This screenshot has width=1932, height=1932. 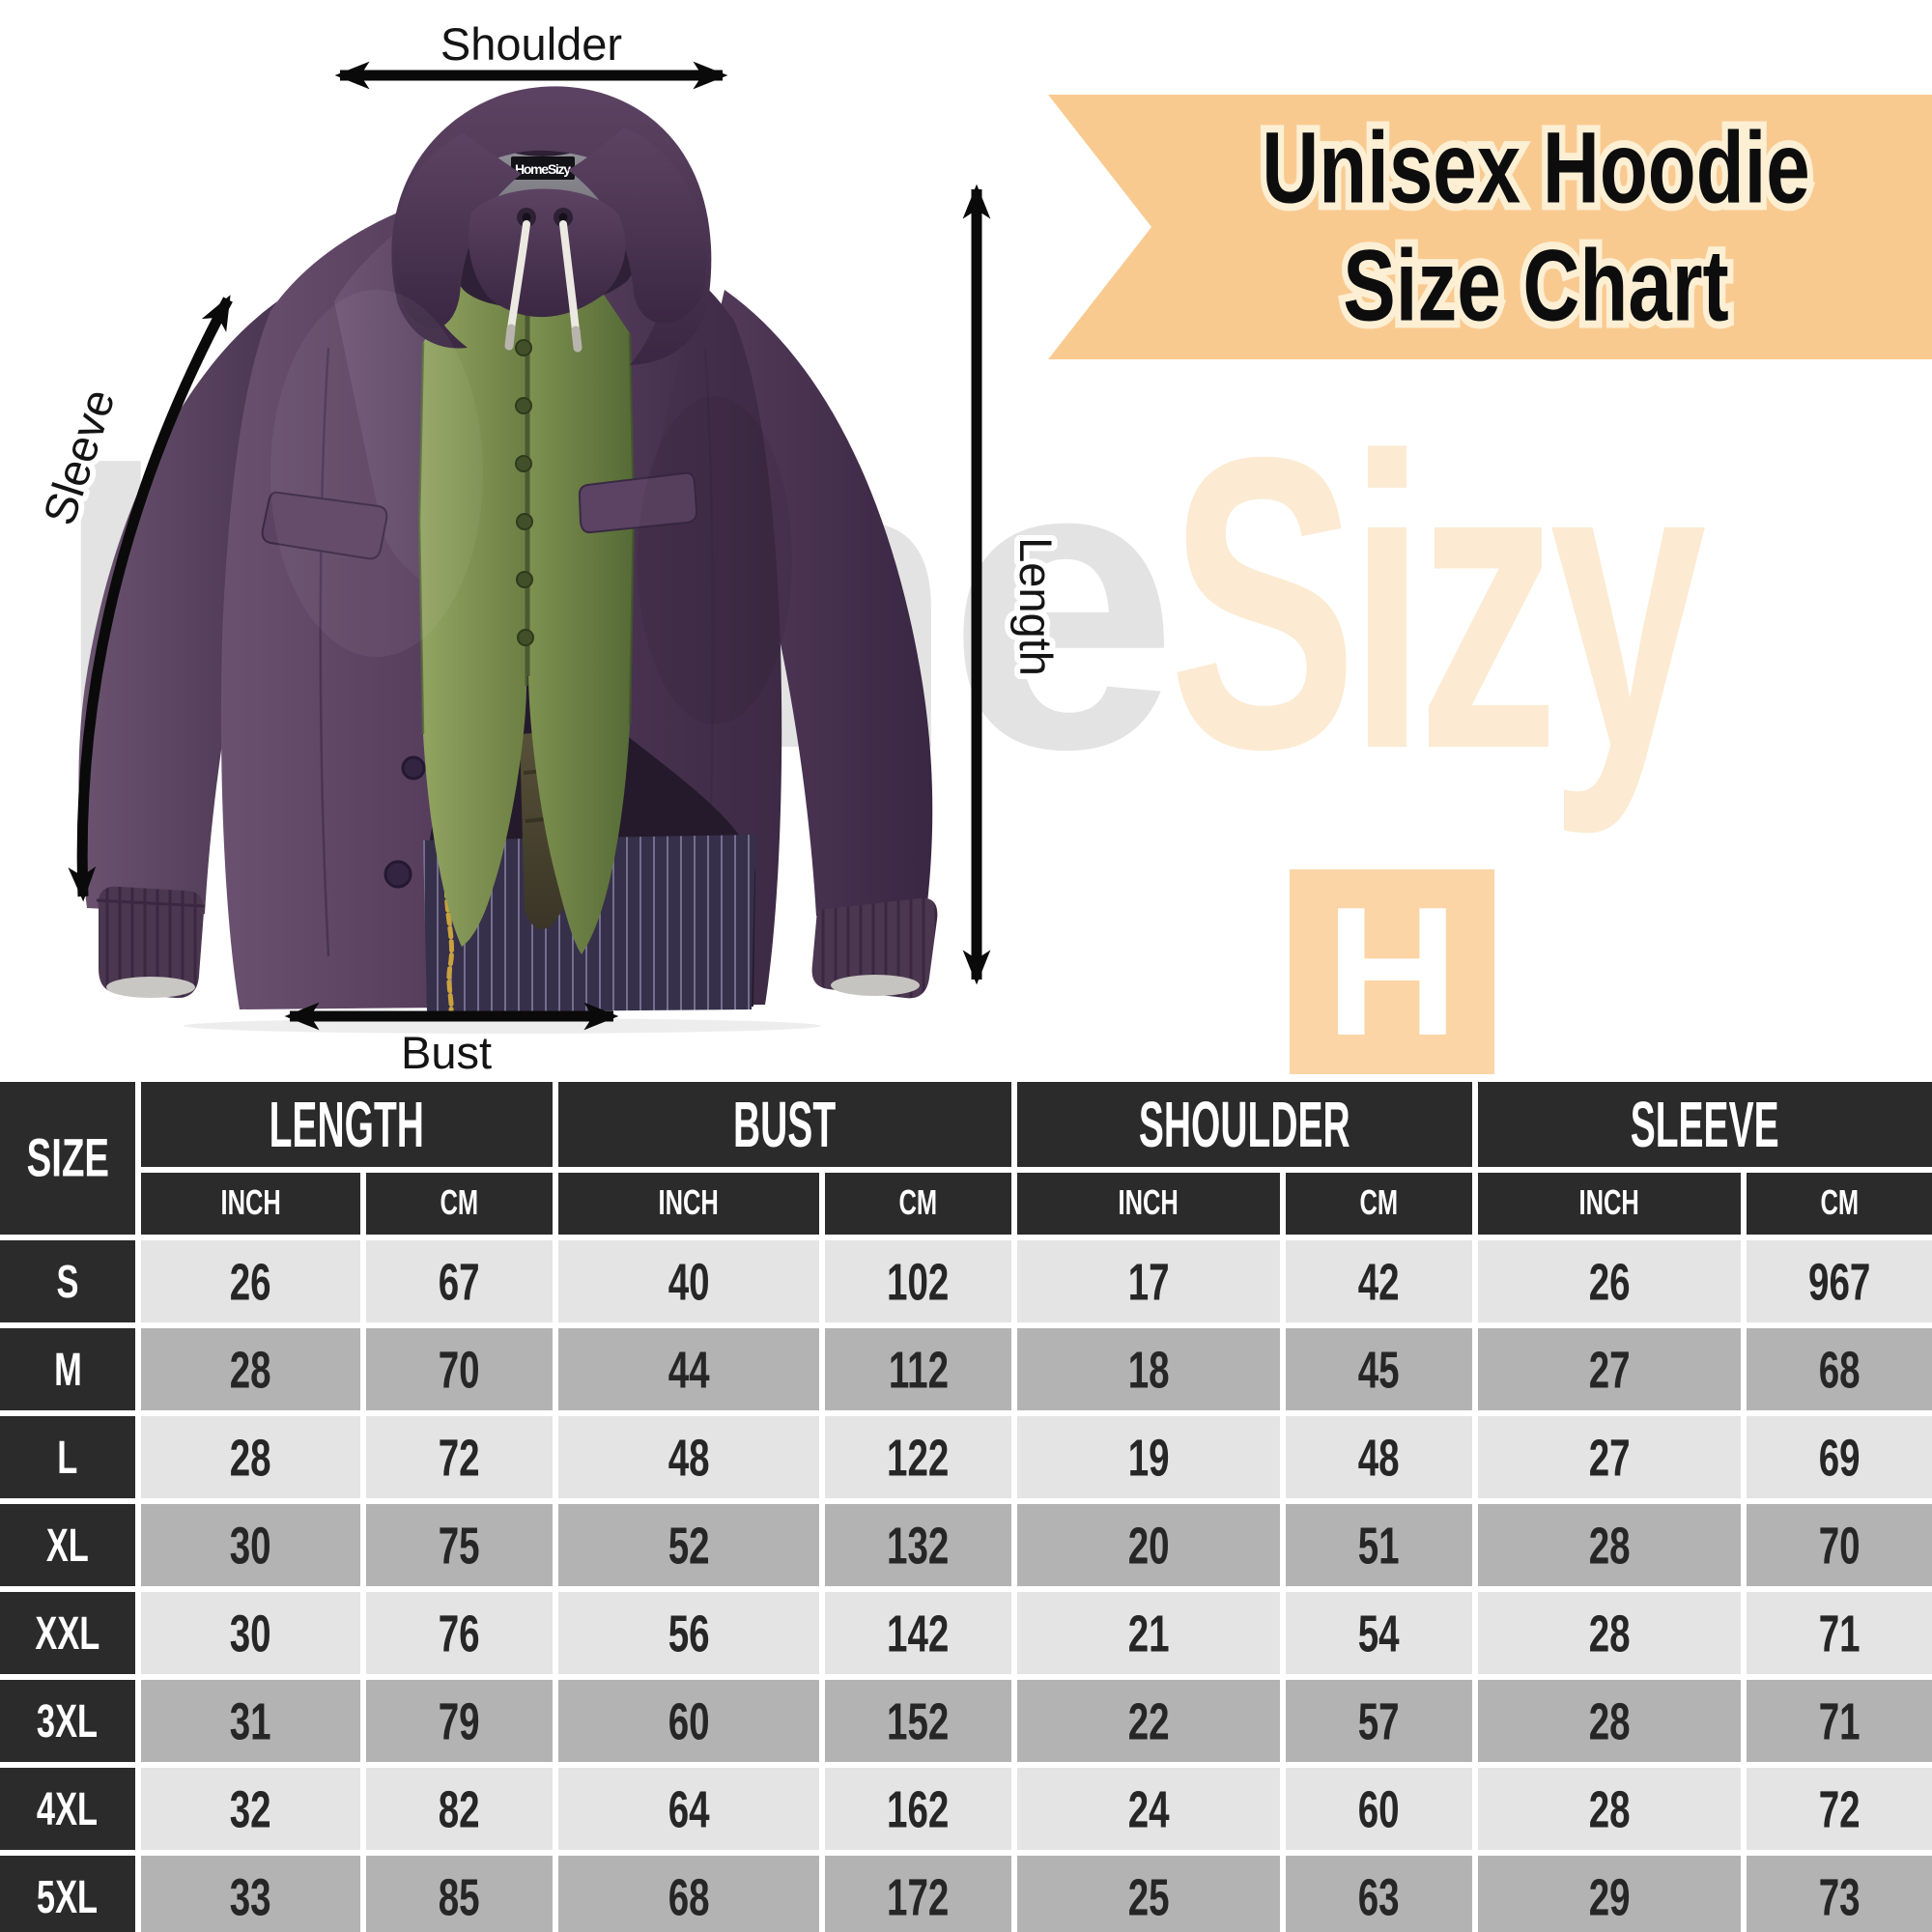 I want to click on value-cell: 102, so click(x=918, y=1281).